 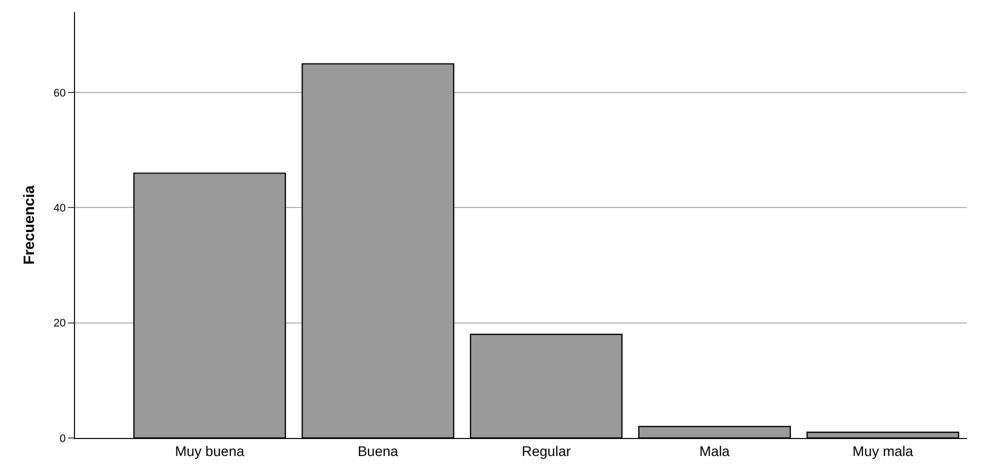 I want to click on y-tick-label: 60, so click(x=60, y=93).